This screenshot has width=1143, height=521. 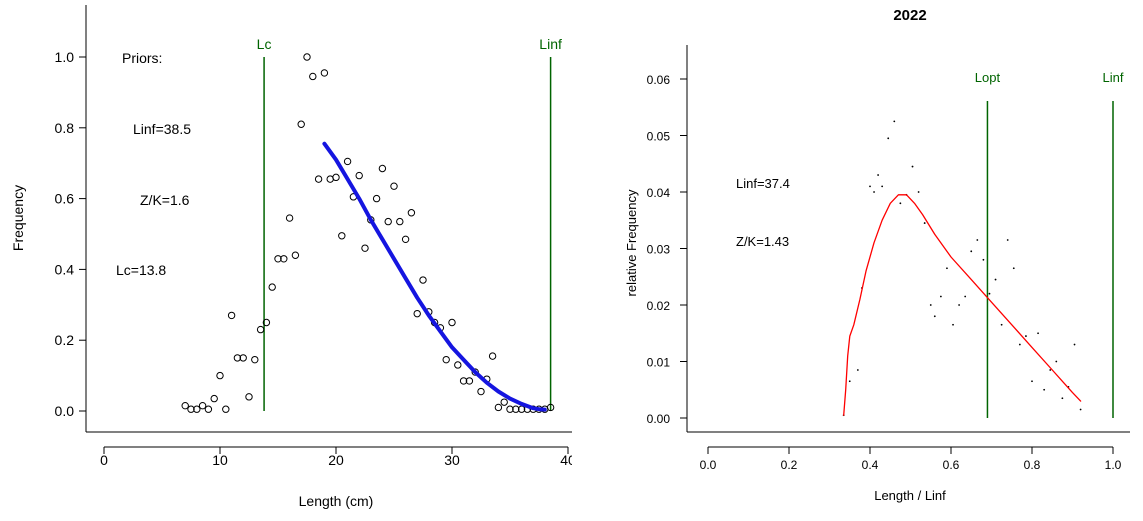 I want to click on right-vline-label-lopt: Lopt, so click(x=988, y=77).